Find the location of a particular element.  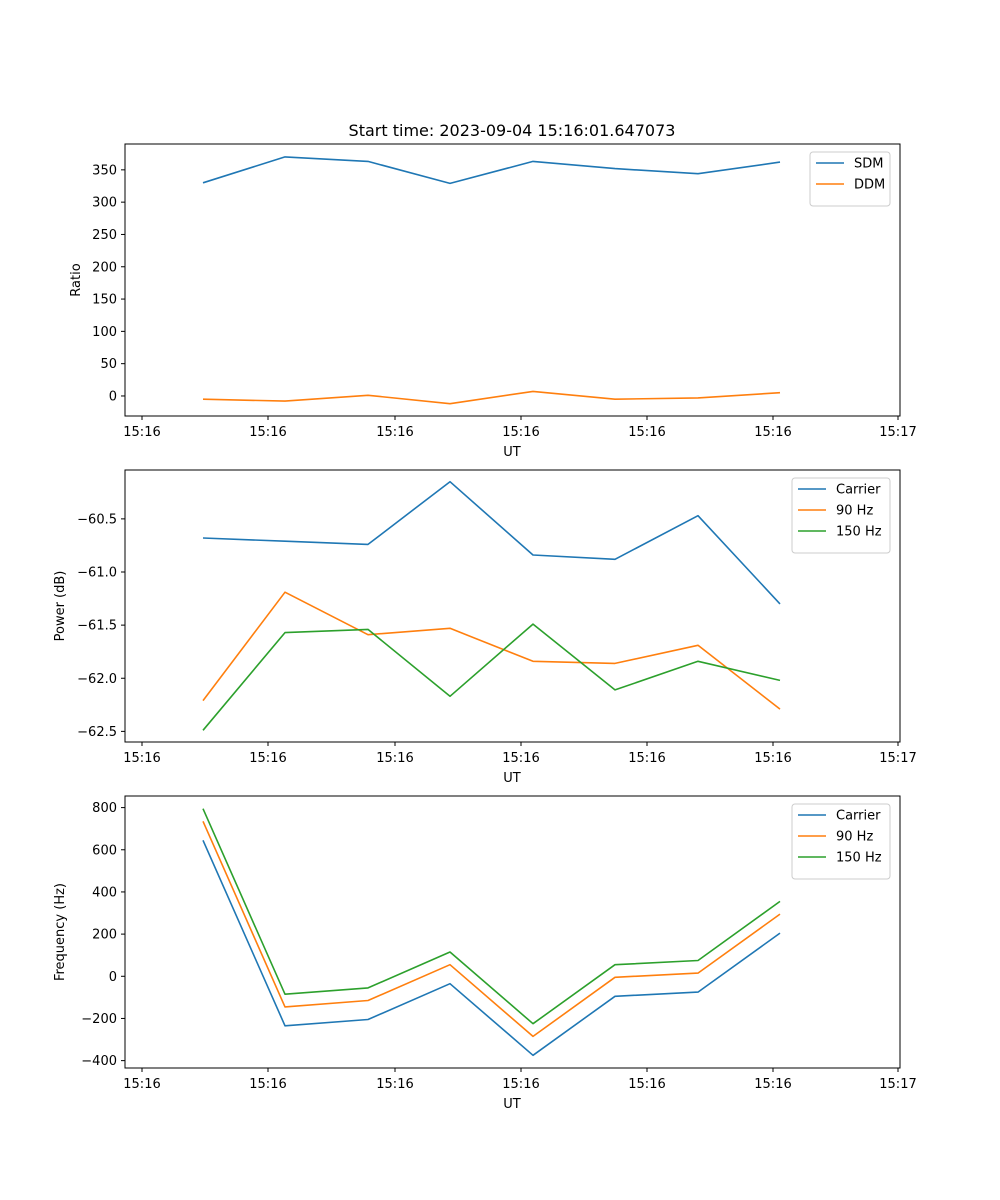

y-tick-label: 350 is located at coordinates (104, 170).